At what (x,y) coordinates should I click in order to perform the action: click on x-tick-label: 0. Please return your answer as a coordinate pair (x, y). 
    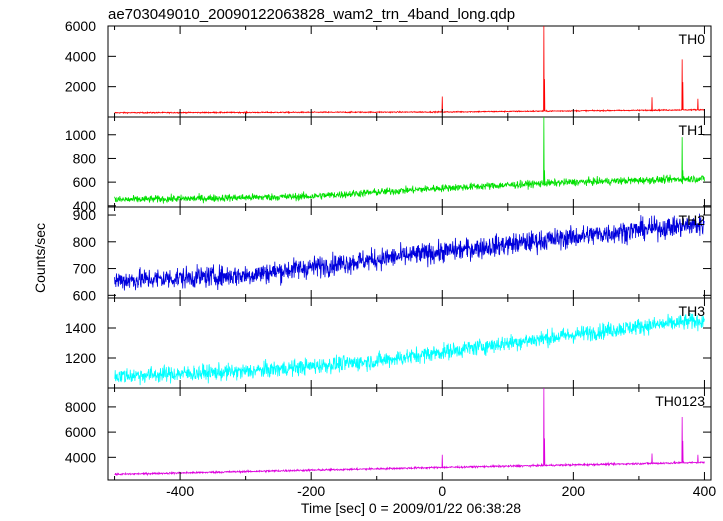
    Looking at the image, I should click on (442, 491).